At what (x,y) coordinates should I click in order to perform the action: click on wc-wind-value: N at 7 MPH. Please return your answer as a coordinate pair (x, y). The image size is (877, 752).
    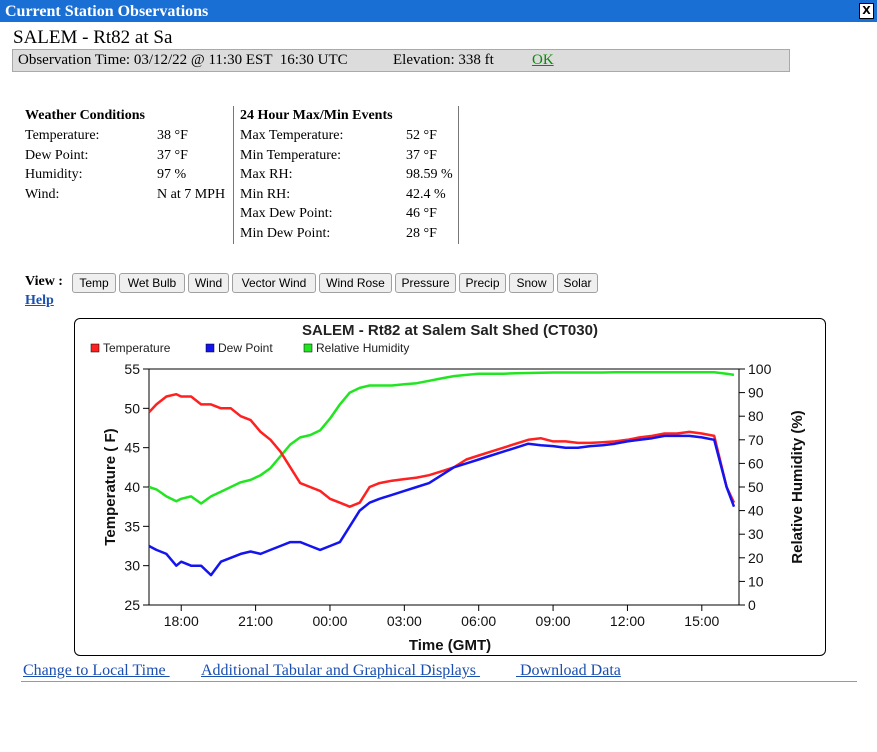
    Looking at the image, I should click on (191, 194).